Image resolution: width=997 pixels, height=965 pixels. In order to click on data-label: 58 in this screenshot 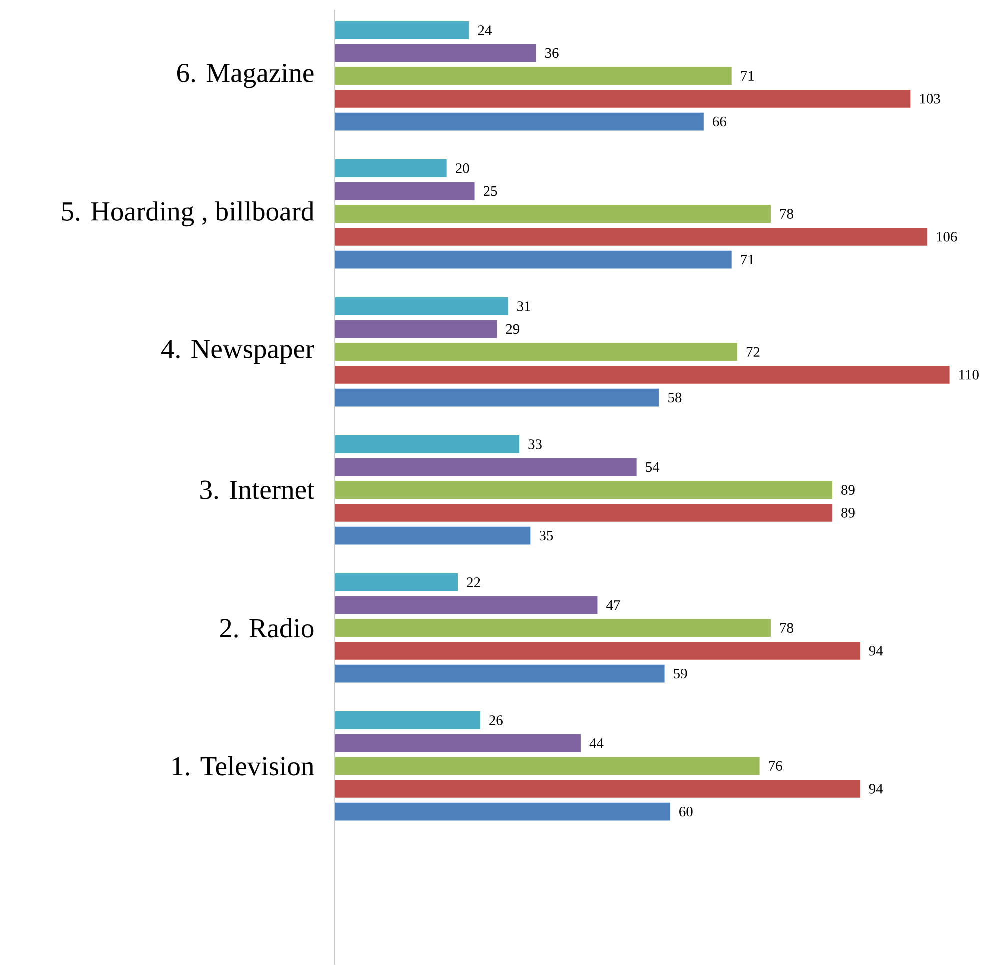, I will do `click(675, 397)`.